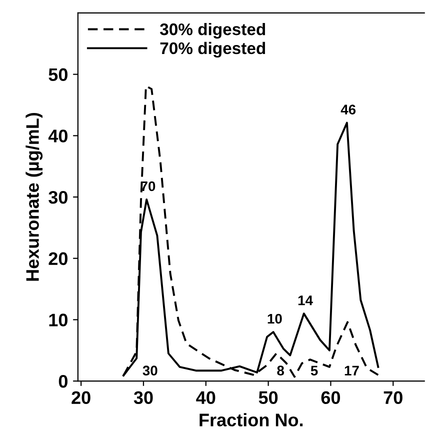  I want to click on annotation: 46, so click(348, 109).